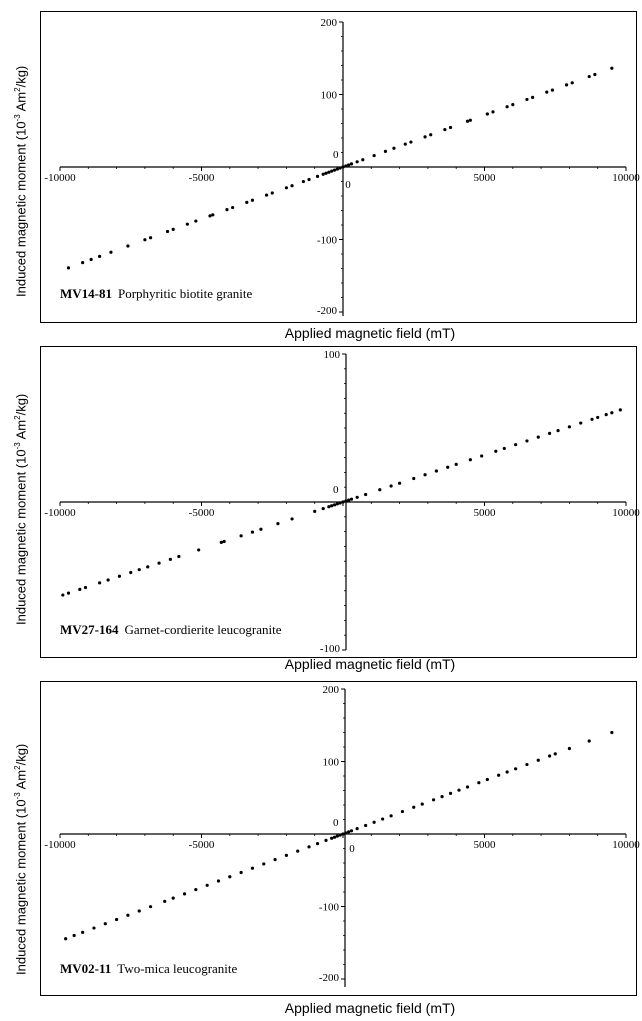  Describe the element at coordinates (485, 178) in the screenshot. I see `x-tick-label: 5000` at that location.